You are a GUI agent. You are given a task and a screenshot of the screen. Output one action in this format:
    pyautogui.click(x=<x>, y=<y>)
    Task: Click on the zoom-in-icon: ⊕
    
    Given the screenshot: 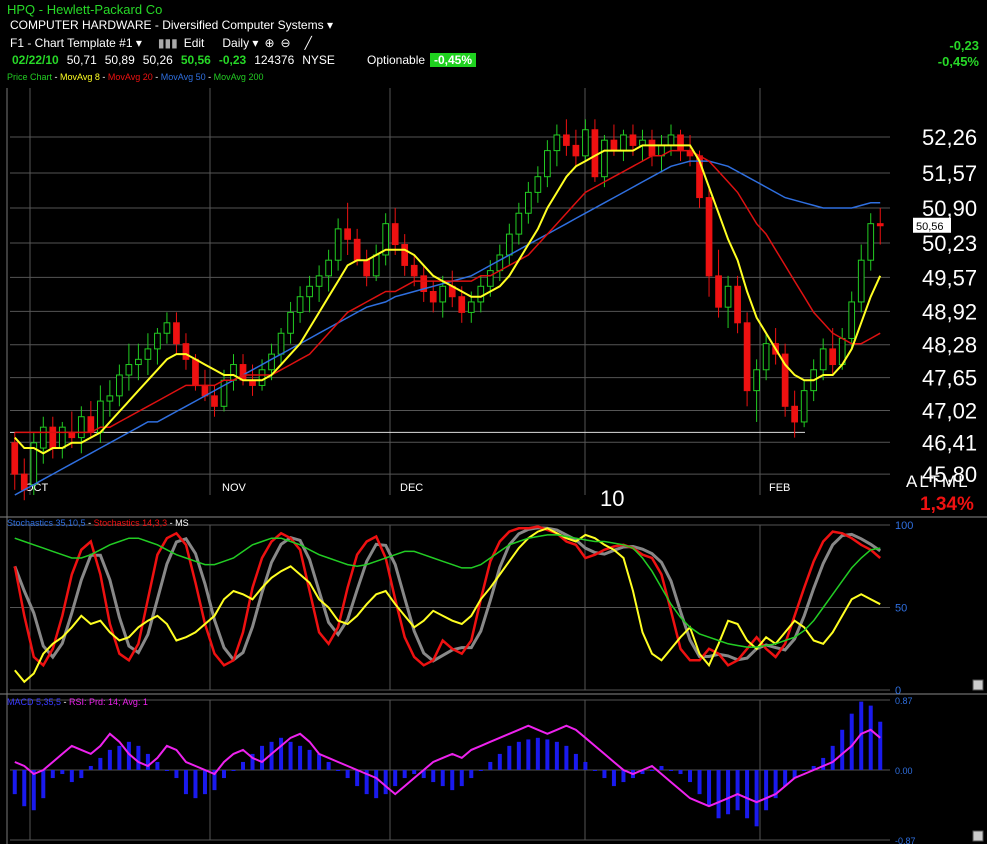 What is the action you would take?
    pyautogui.click(x=269, y=43)
    